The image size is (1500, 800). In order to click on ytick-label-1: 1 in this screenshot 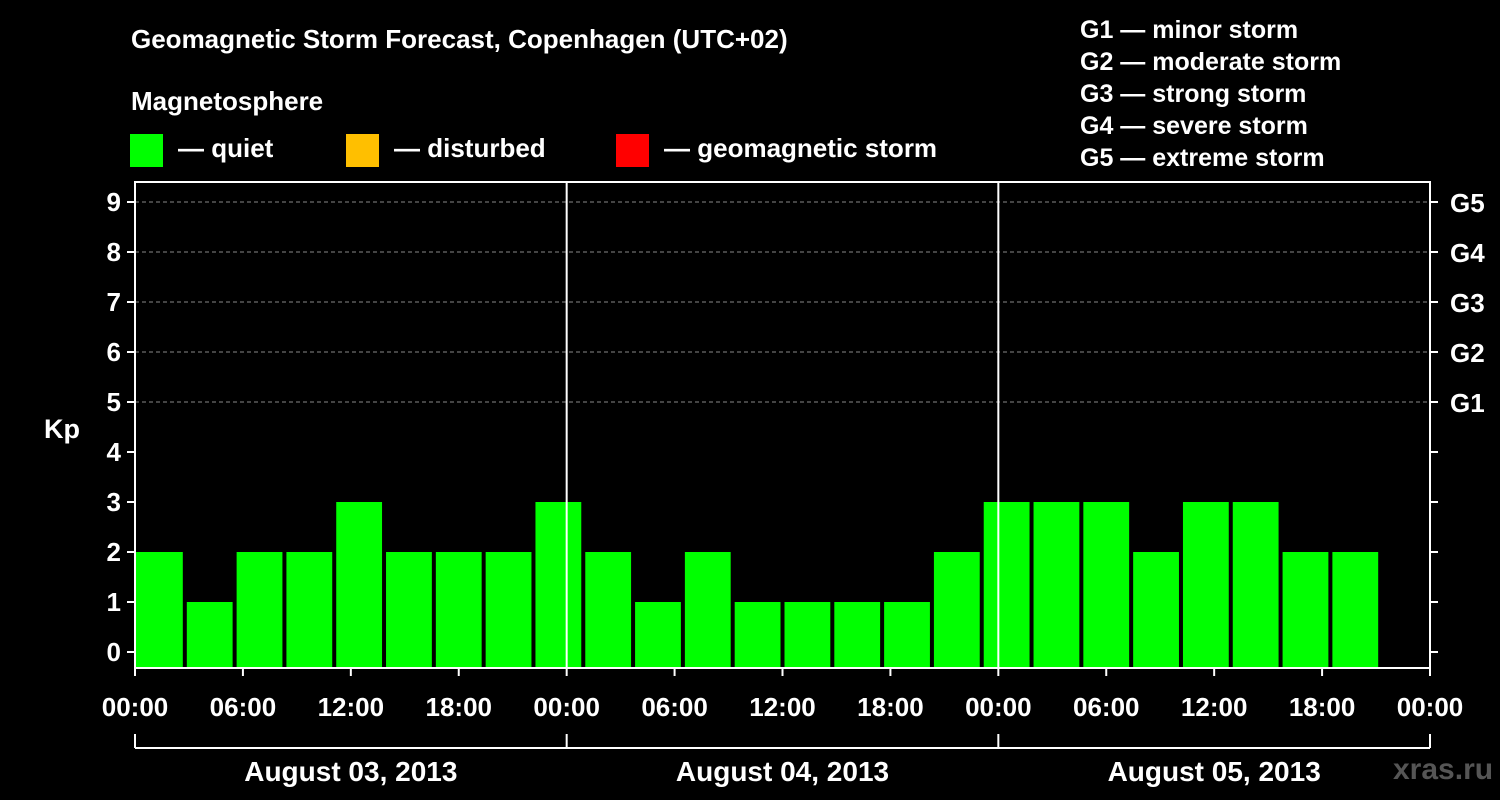, I will do `click(114, 602)`.